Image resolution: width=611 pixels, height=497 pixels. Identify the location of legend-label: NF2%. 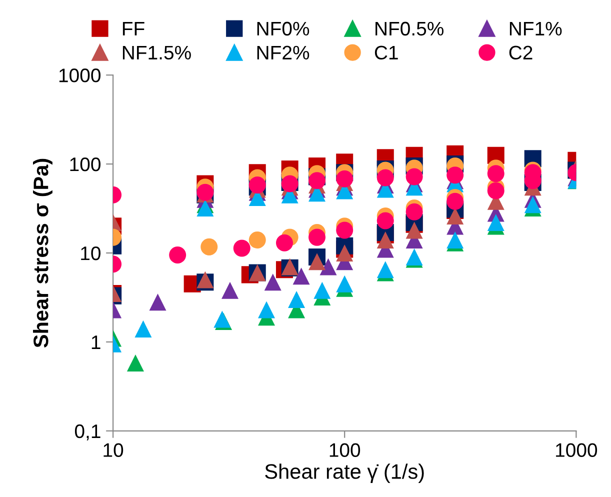
(283, 53).